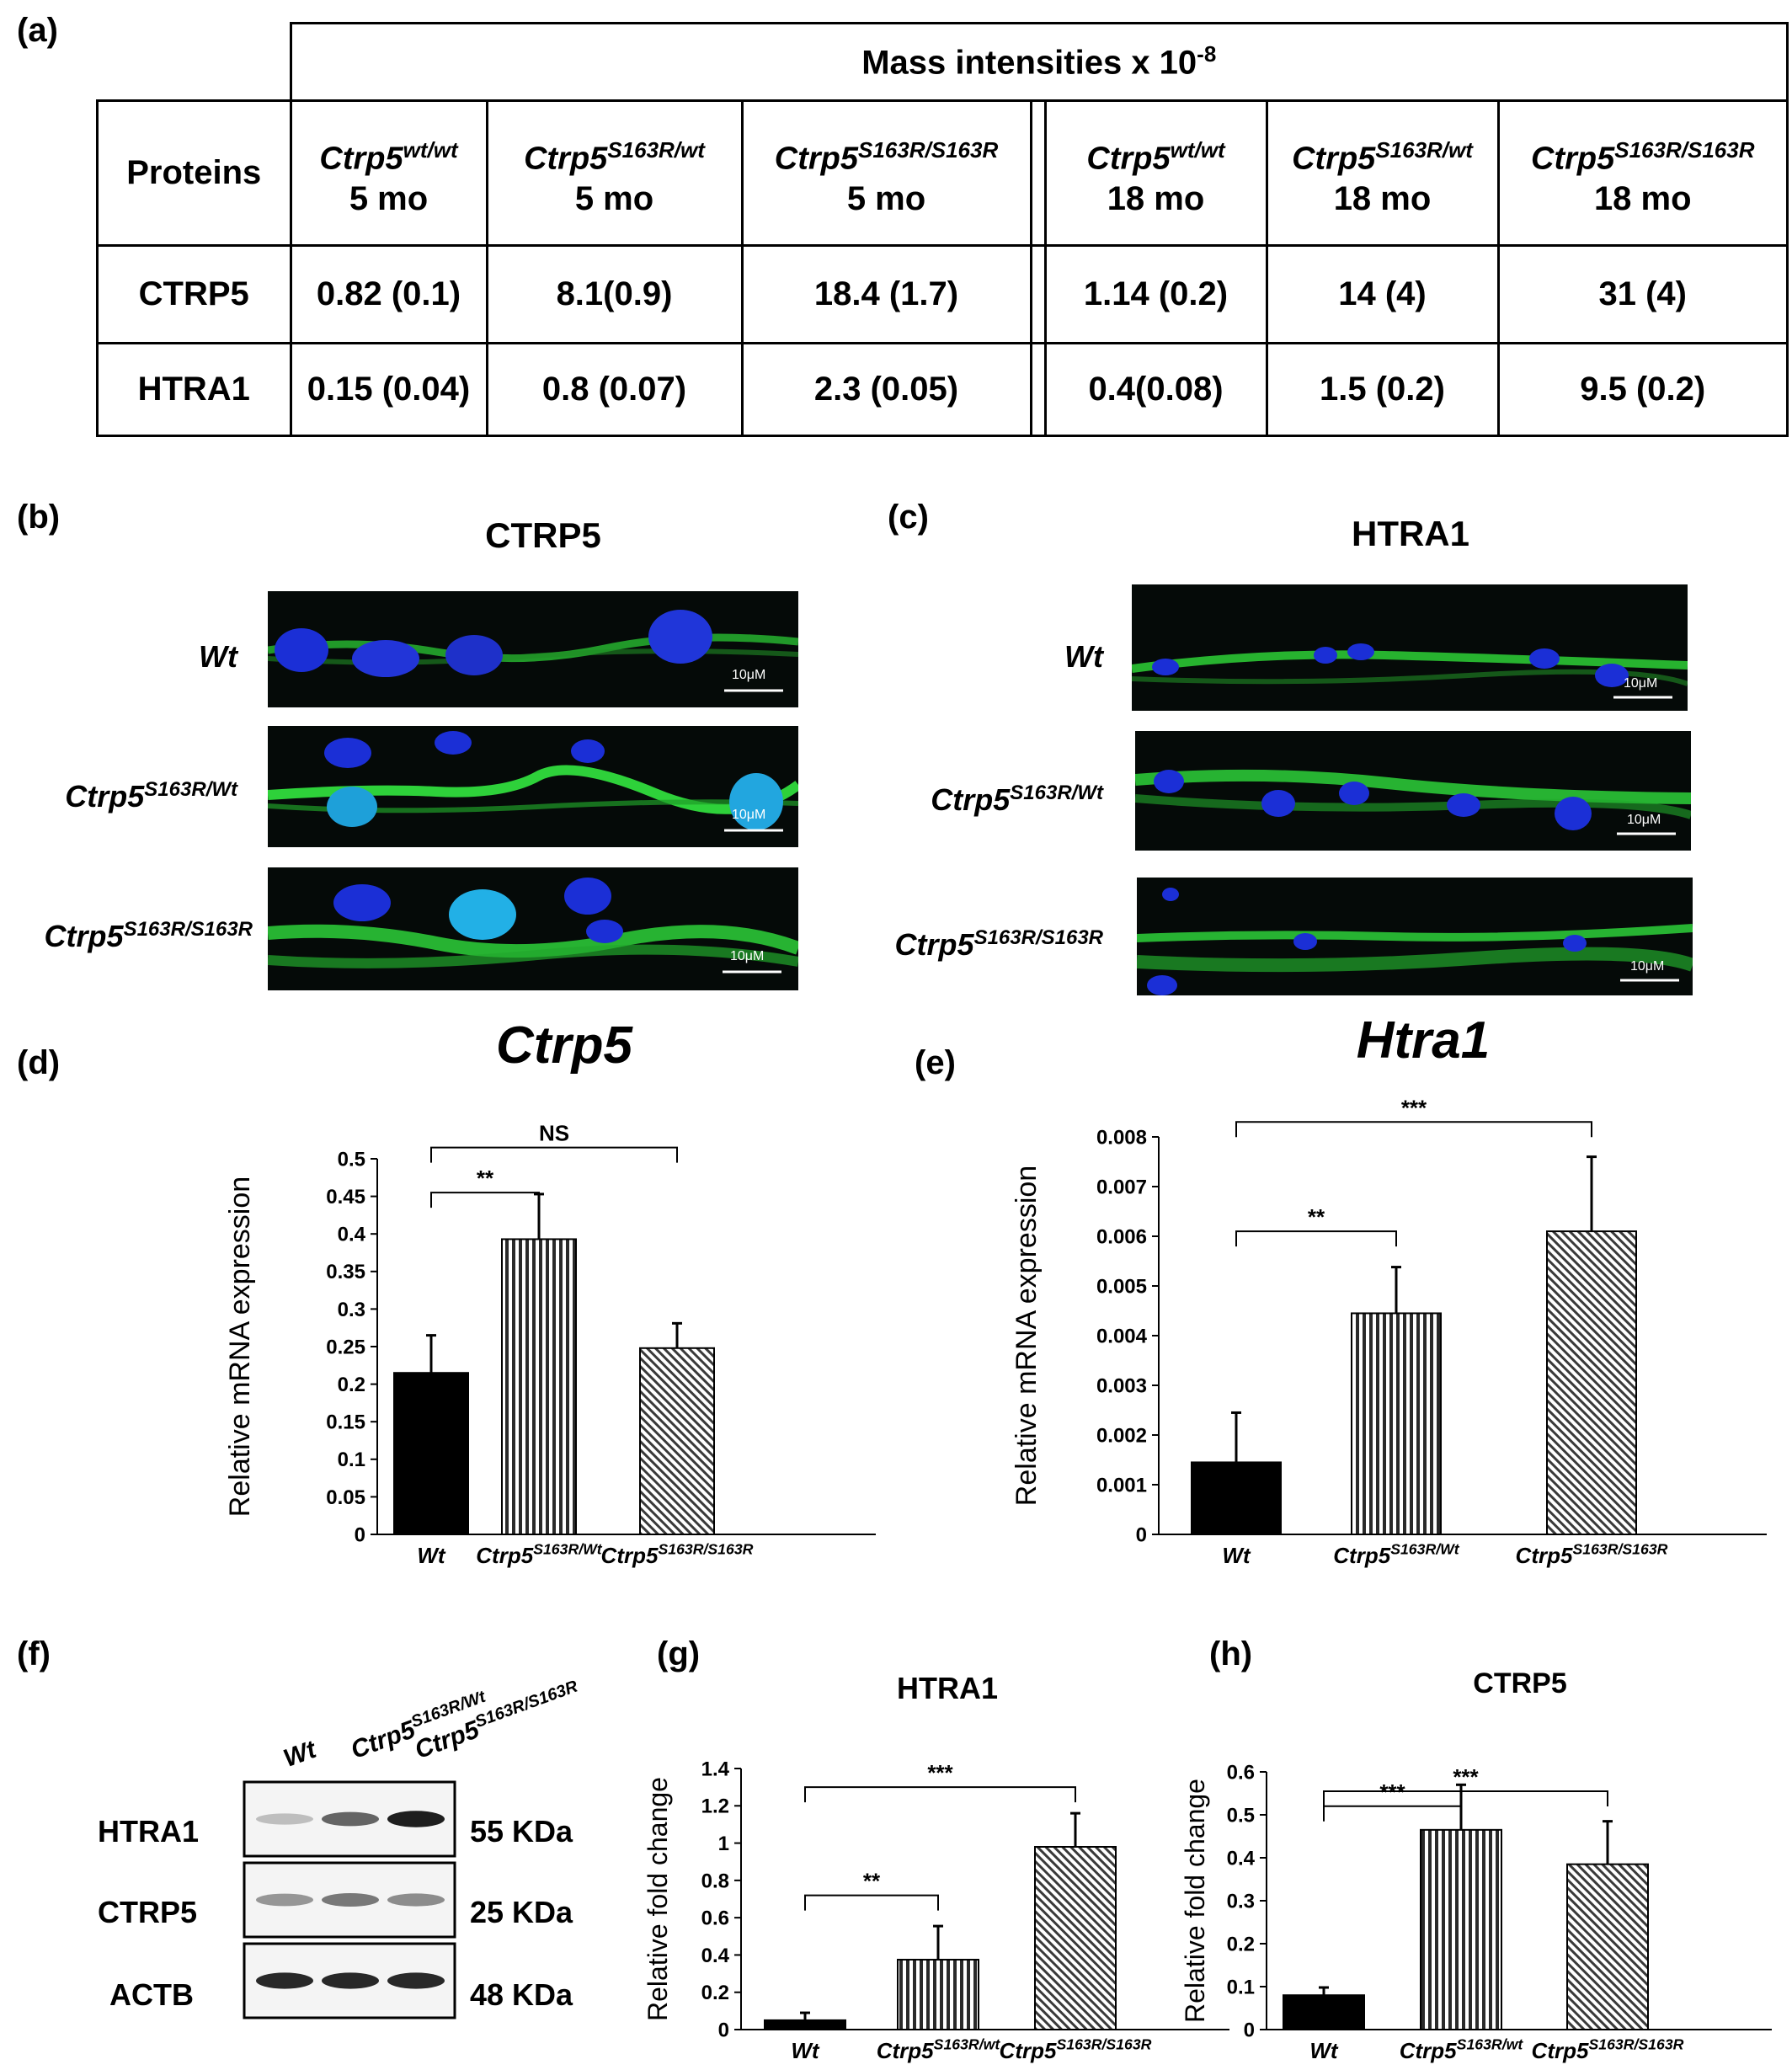 The height and width of the screenshot is (2070, 1792). Describe the element at coordinates (543, 535) in the screenshot. I see `micro-b-title: CTRP5` at that location.